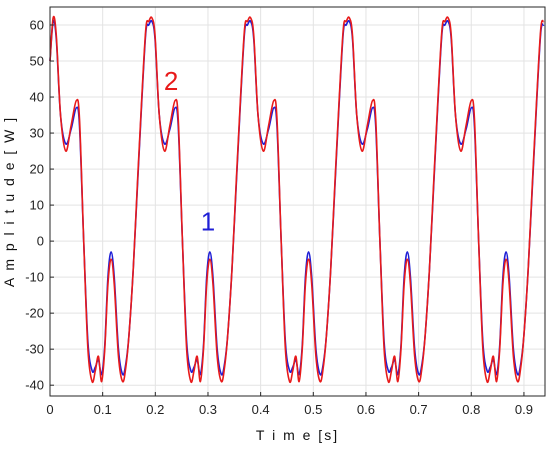 This screenshot has width=550, height=449. Describe the element at coordinates (37, 25) in the screenshot. I see `y-tick-label: 60` at that location.